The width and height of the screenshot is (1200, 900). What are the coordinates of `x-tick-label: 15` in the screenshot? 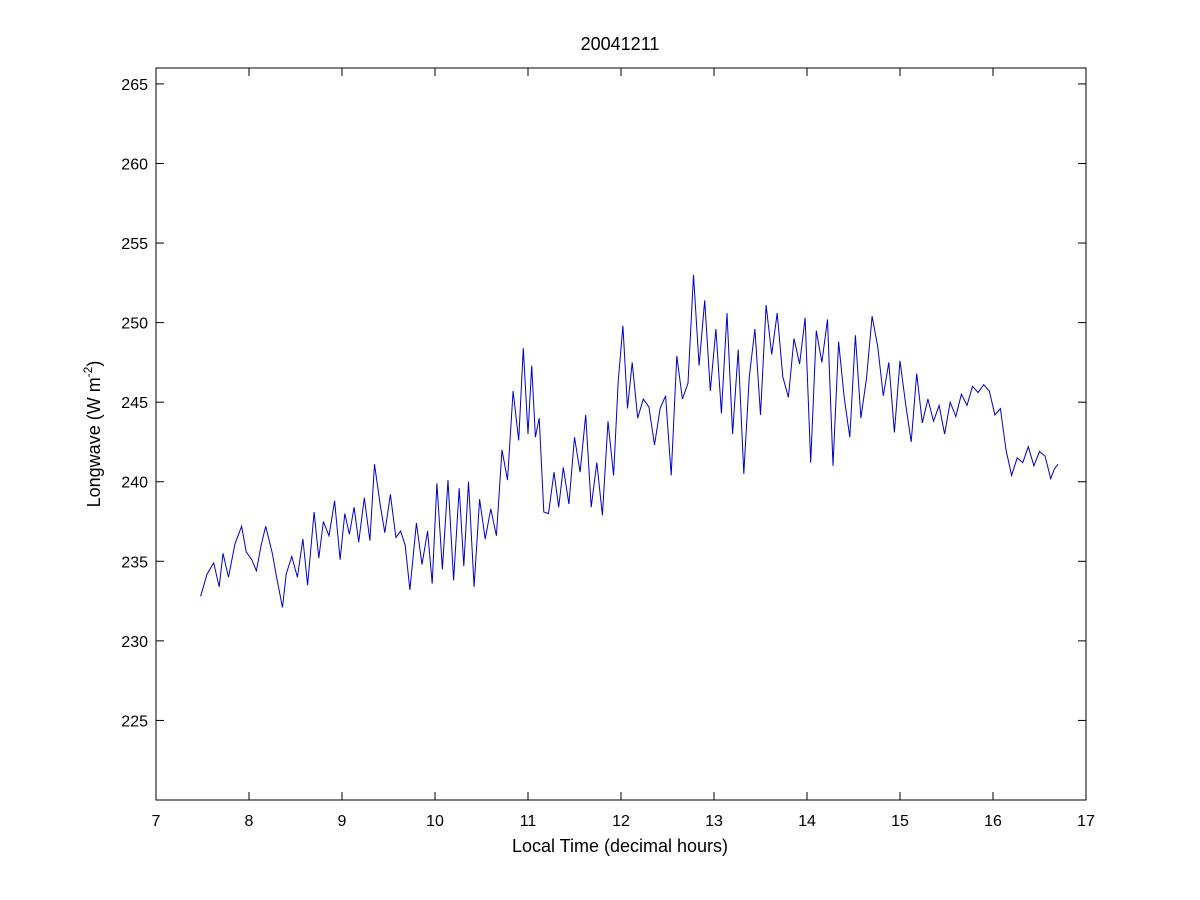 It's located at (900, 821).